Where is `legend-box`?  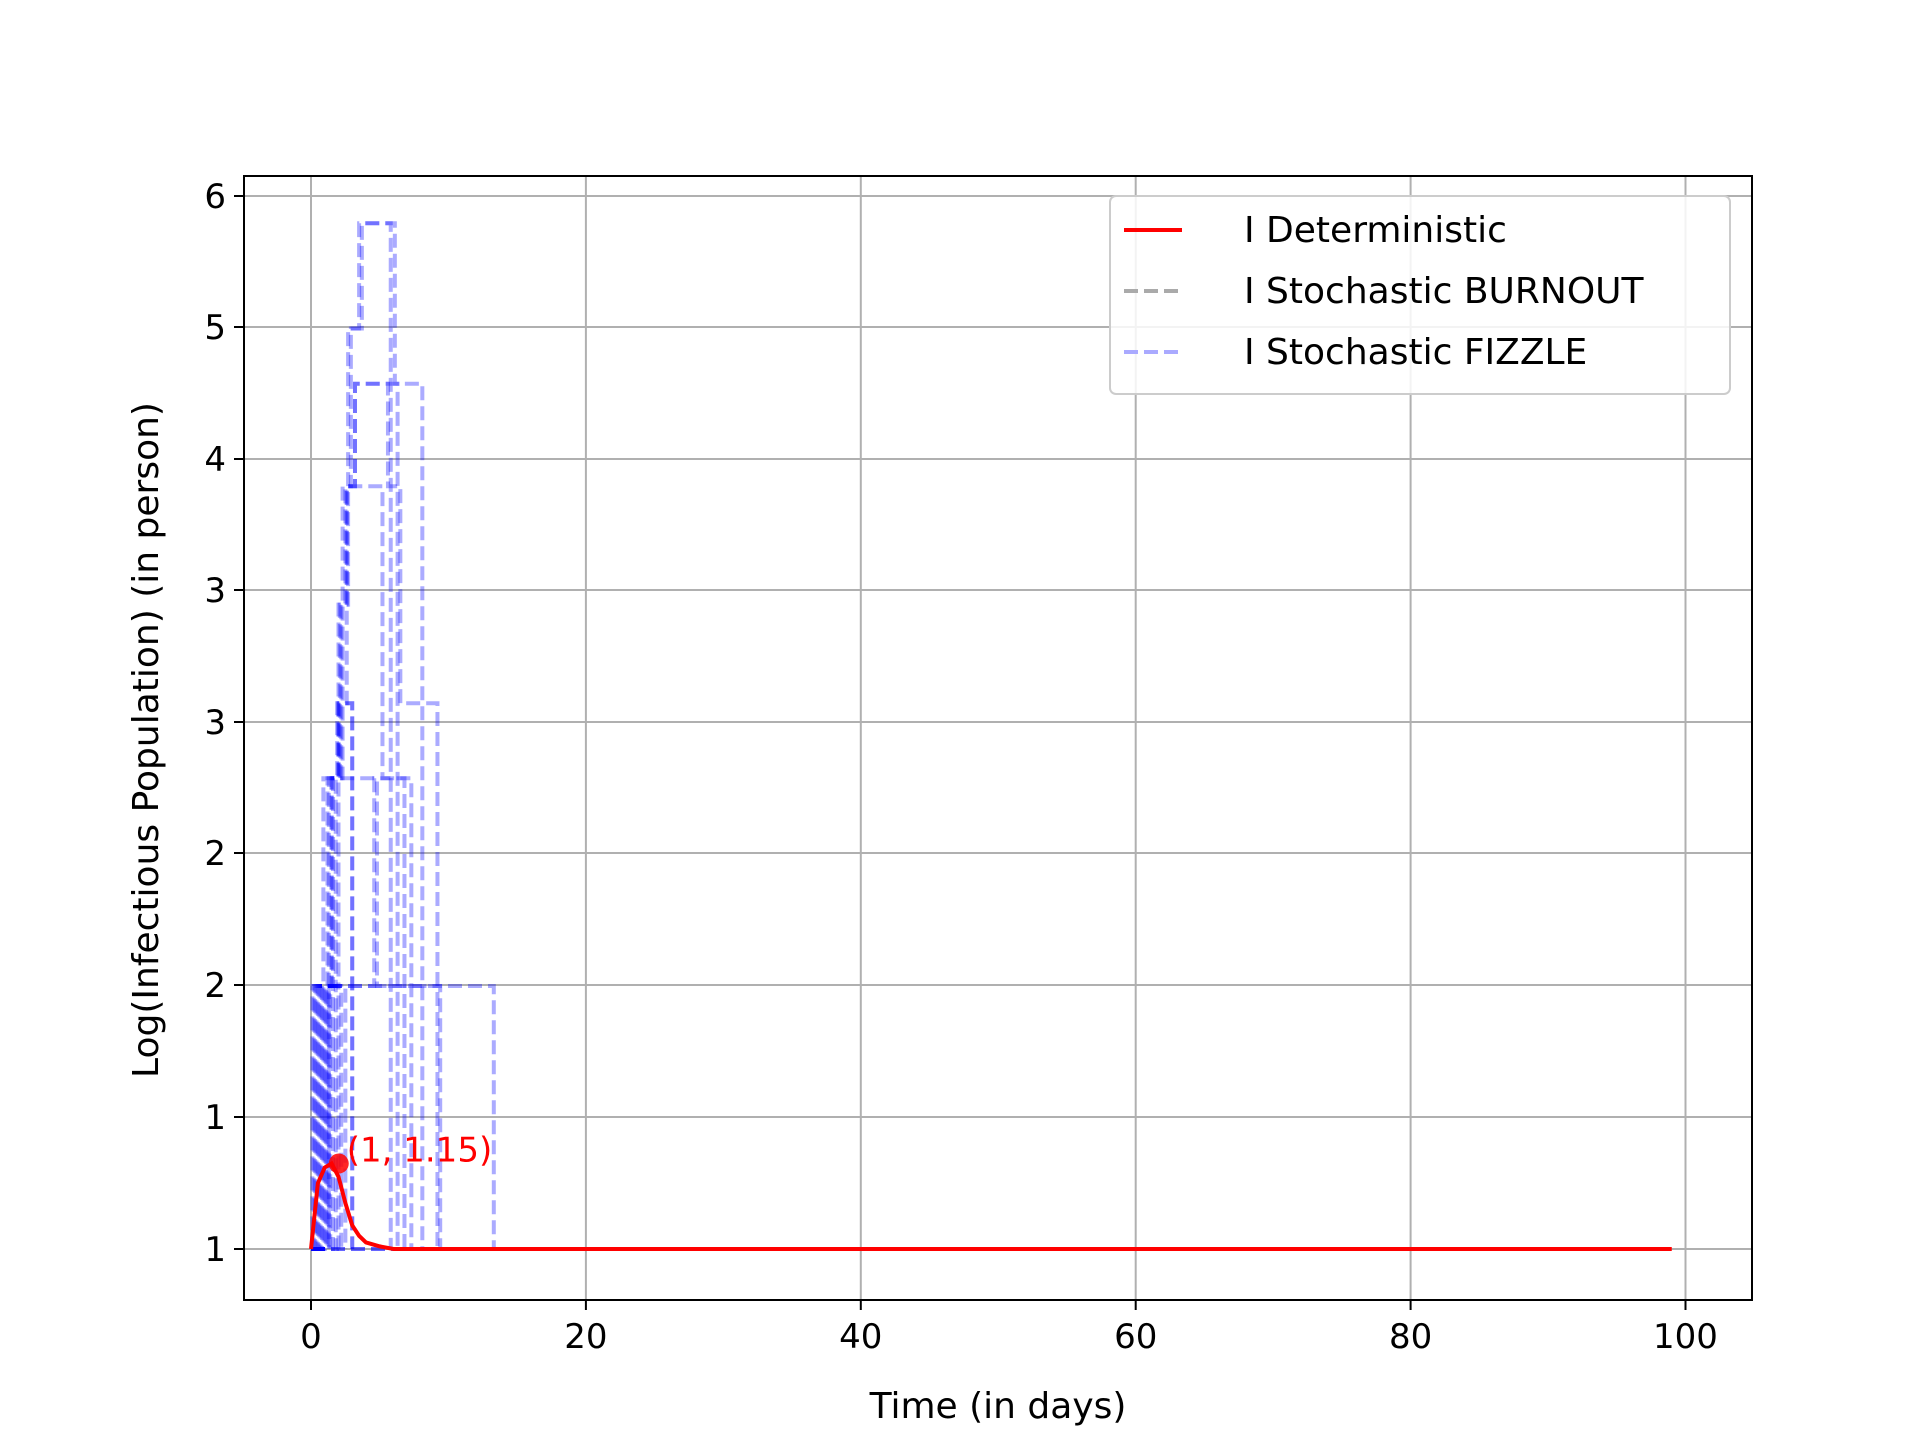
legend-box is located at coordinates (1420, 295).